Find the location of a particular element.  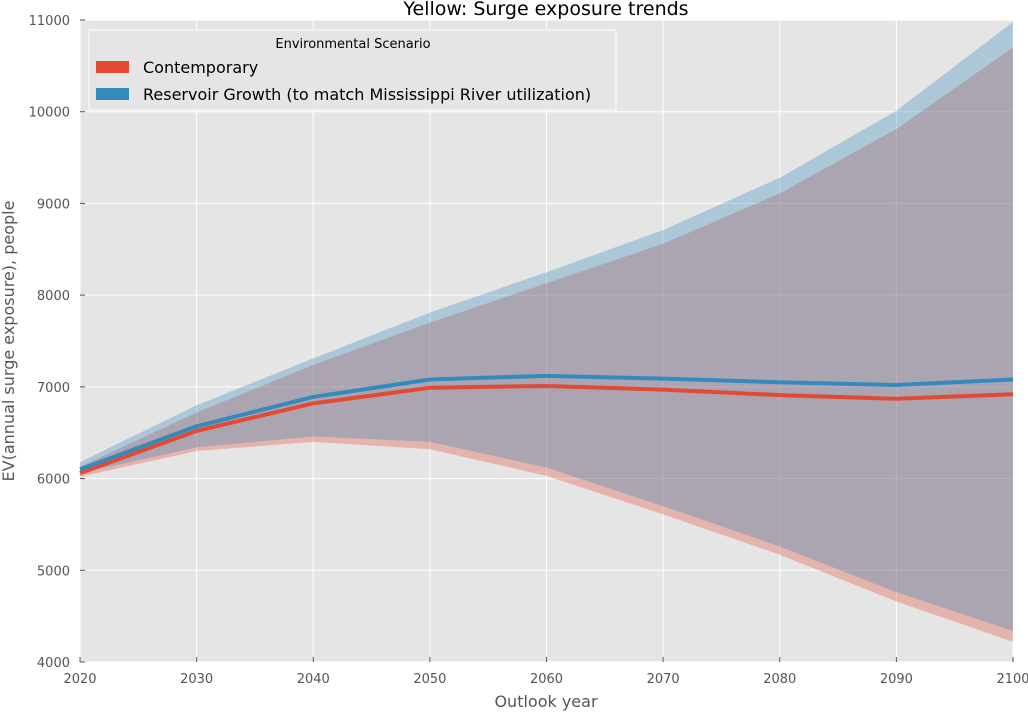

y-tick-label: 6000 is located at coordinates (53, 480).